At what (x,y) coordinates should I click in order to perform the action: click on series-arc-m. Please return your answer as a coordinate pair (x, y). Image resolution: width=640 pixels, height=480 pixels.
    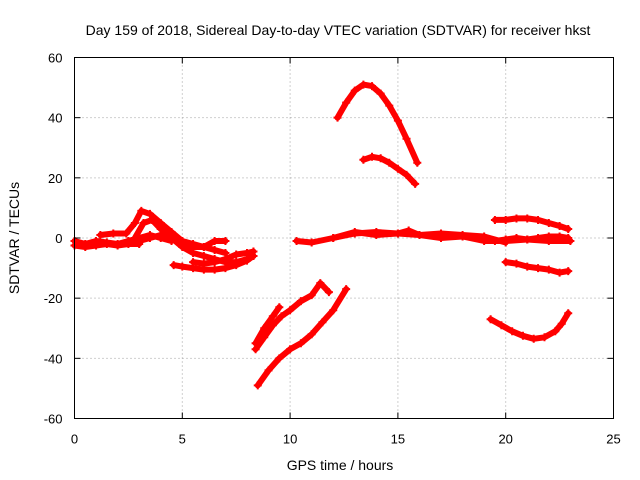
    Looking at the image, I should click on (377, 123).